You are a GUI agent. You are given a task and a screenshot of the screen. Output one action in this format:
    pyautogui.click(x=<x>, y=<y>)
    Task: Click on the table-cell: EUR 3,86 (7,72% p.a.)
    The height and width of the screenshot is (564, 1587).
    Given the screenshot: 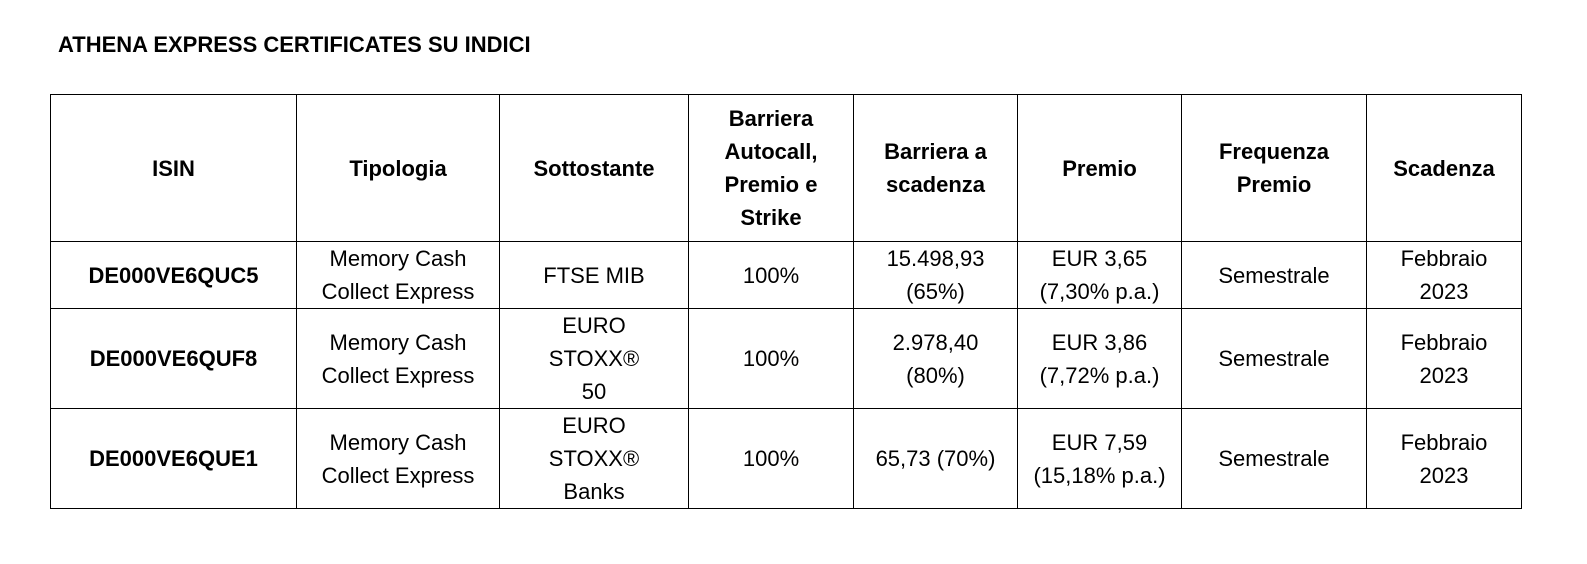 What is the action you would take?
    pyautogui.click(x=1099, y=358)
    